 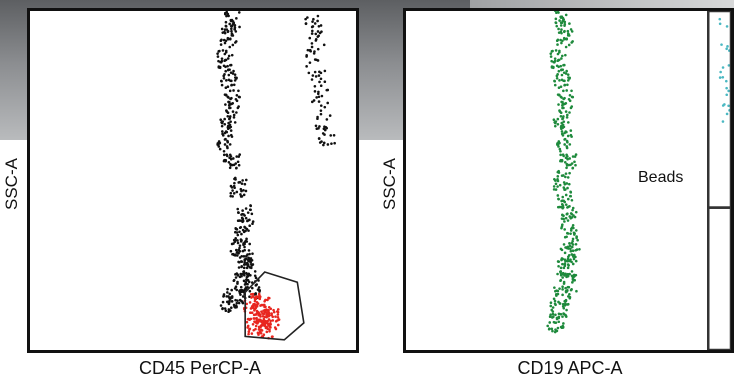 I want to click on gate-polygon, so click(x=274, y=306).